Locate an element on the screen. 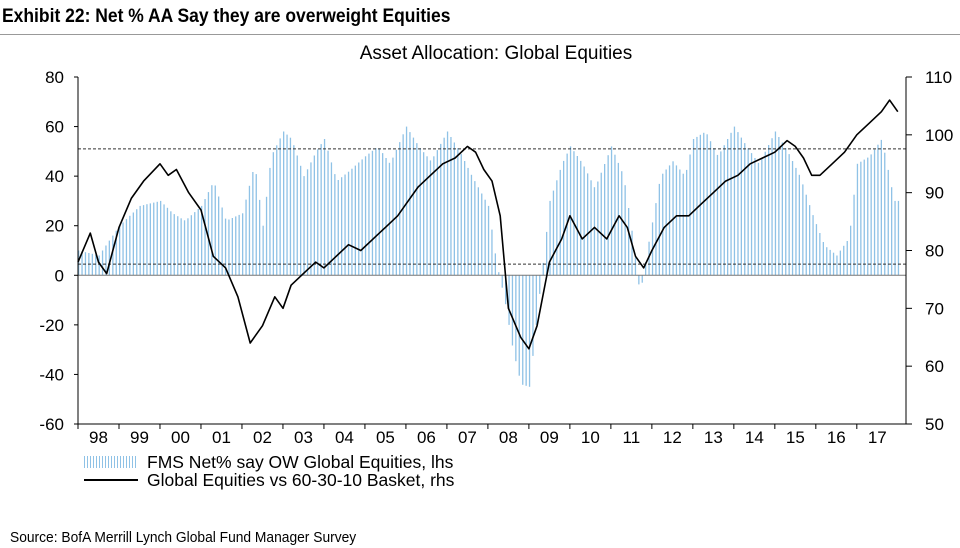 The width and height of the screenshot is (960, 548). x-tick-label: 16 is located at coordinates (836, 437).